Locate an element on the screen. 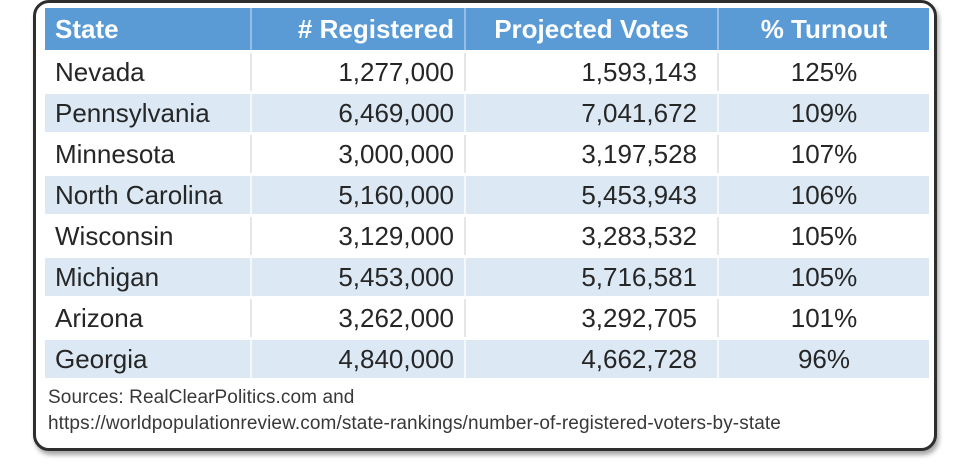 The height and width of the screenshot is (464, 960). cell-registered: 3,000,000 is located at coordinates (357, 153).